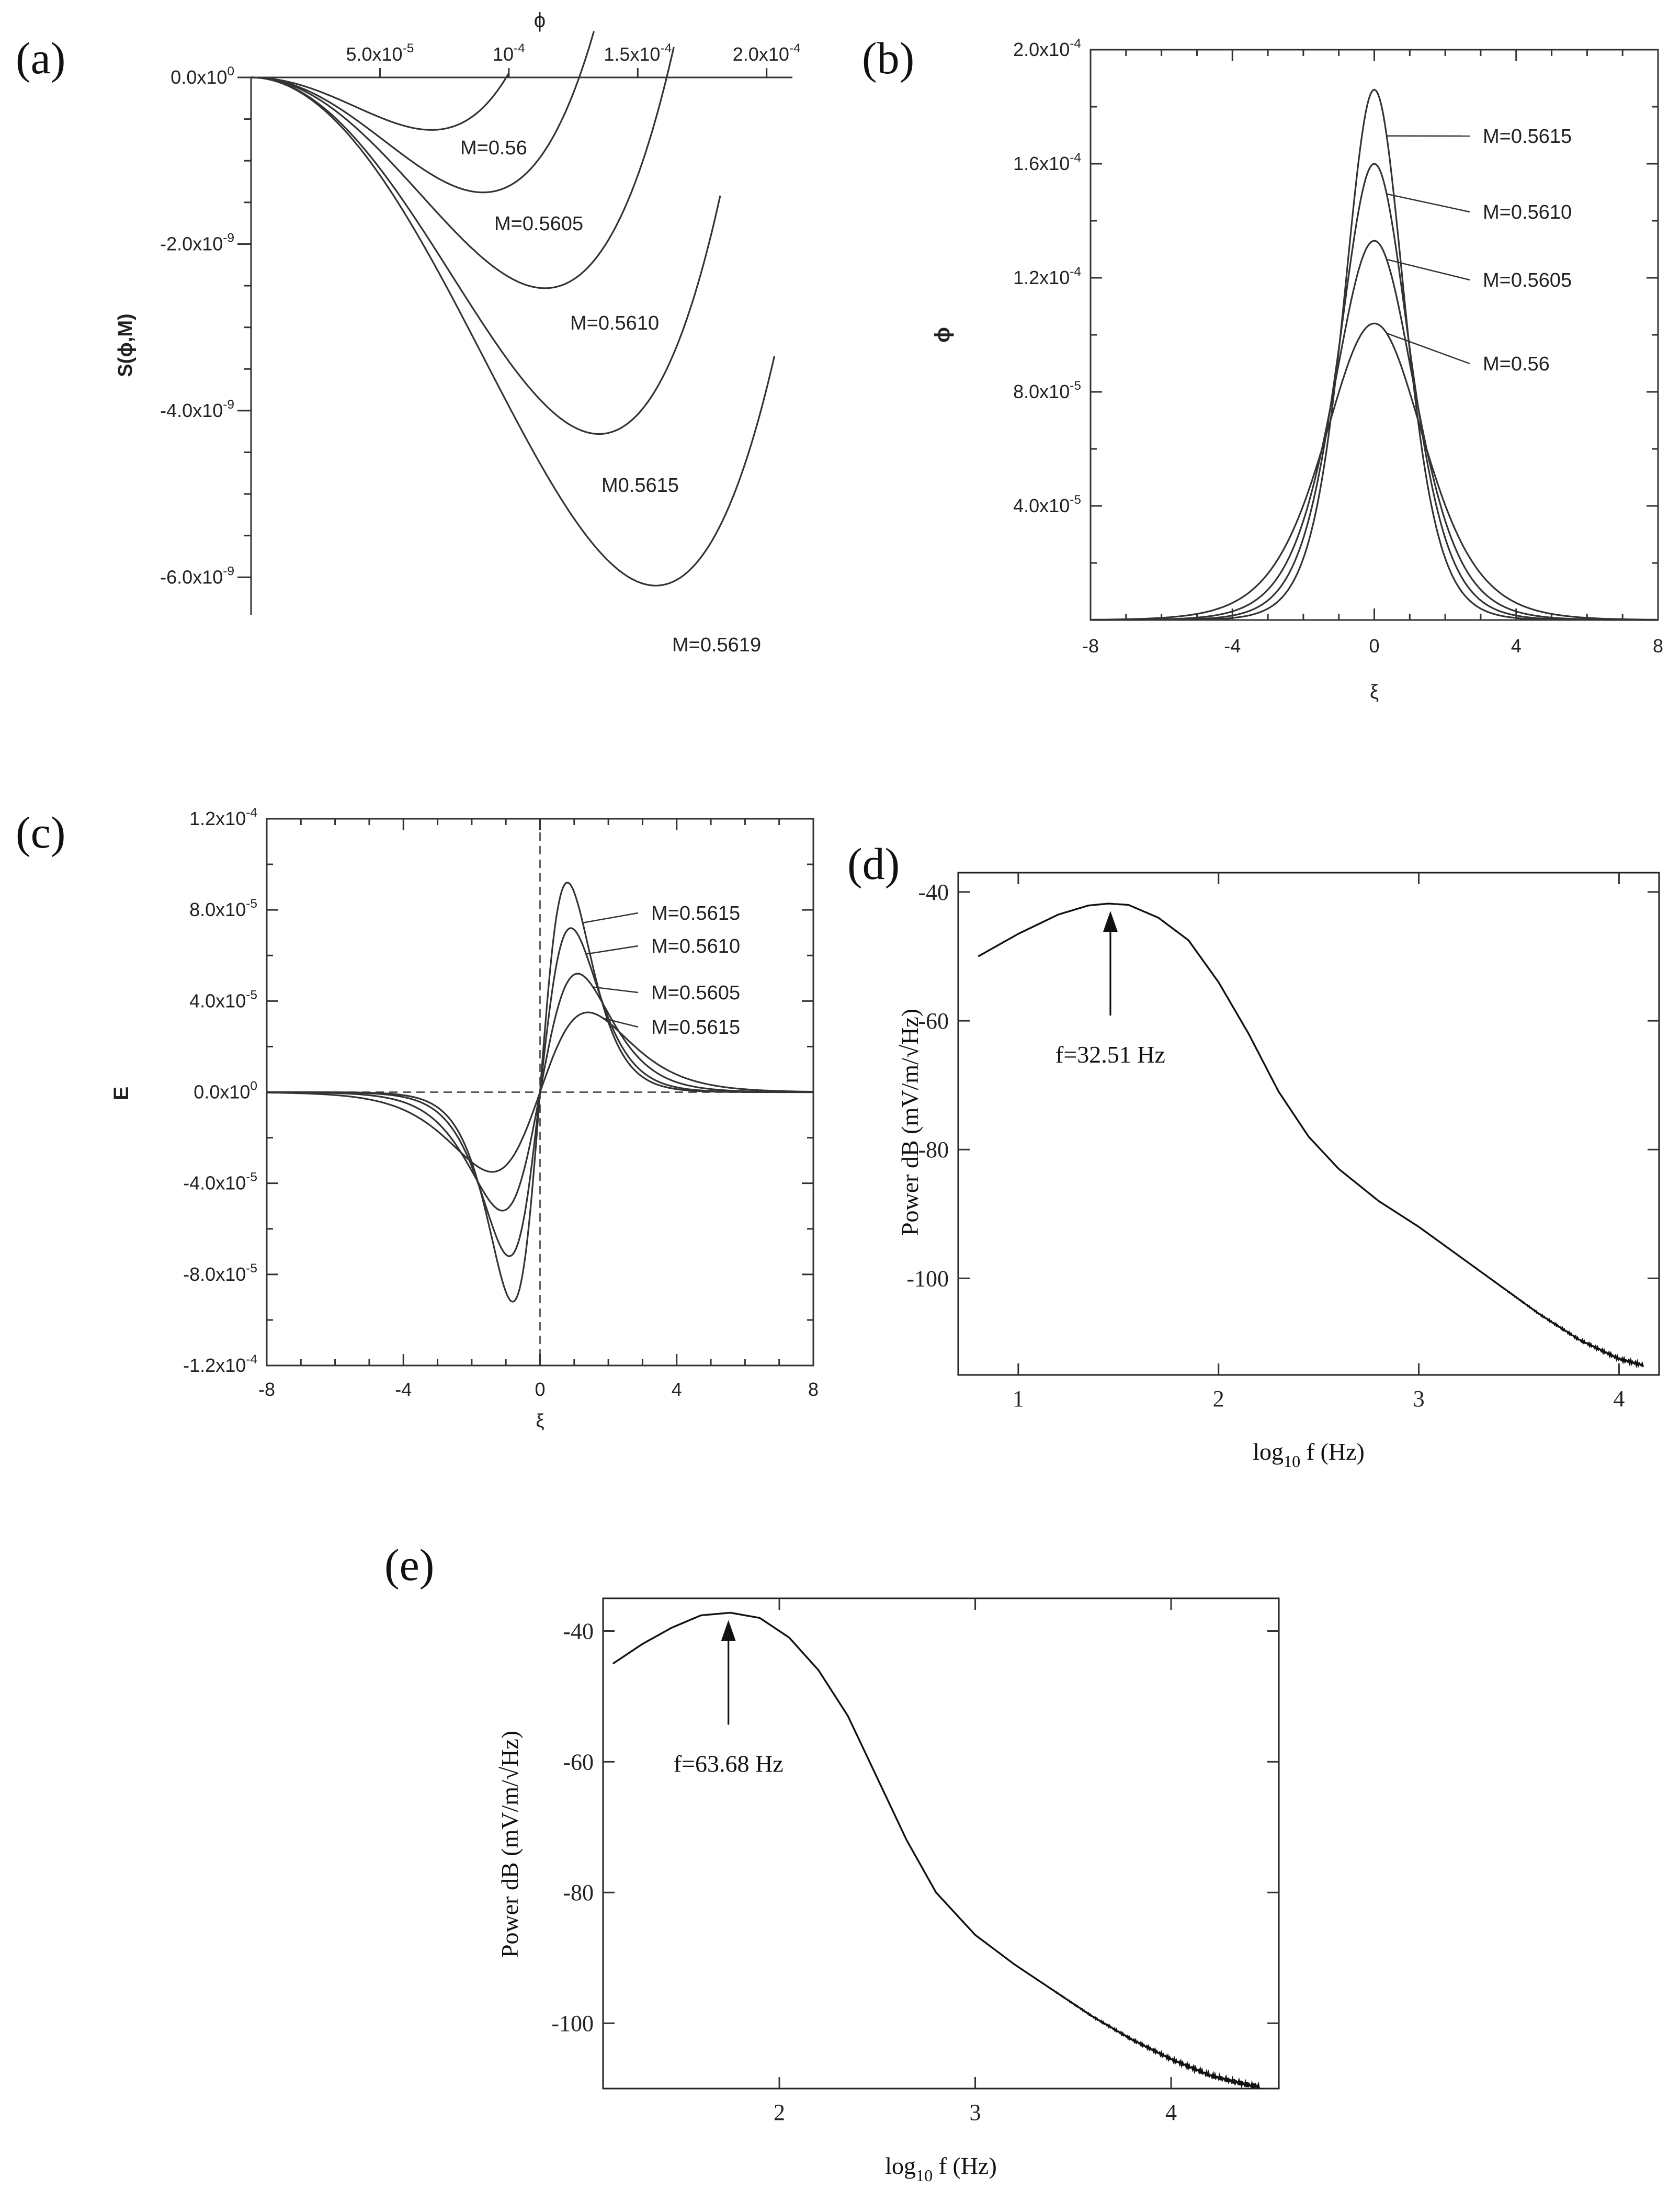  What do you see at coordinates (121, 1094) in the screenshot?
I see `y-axis-label-c: E` at bounding box center [121, 1094].